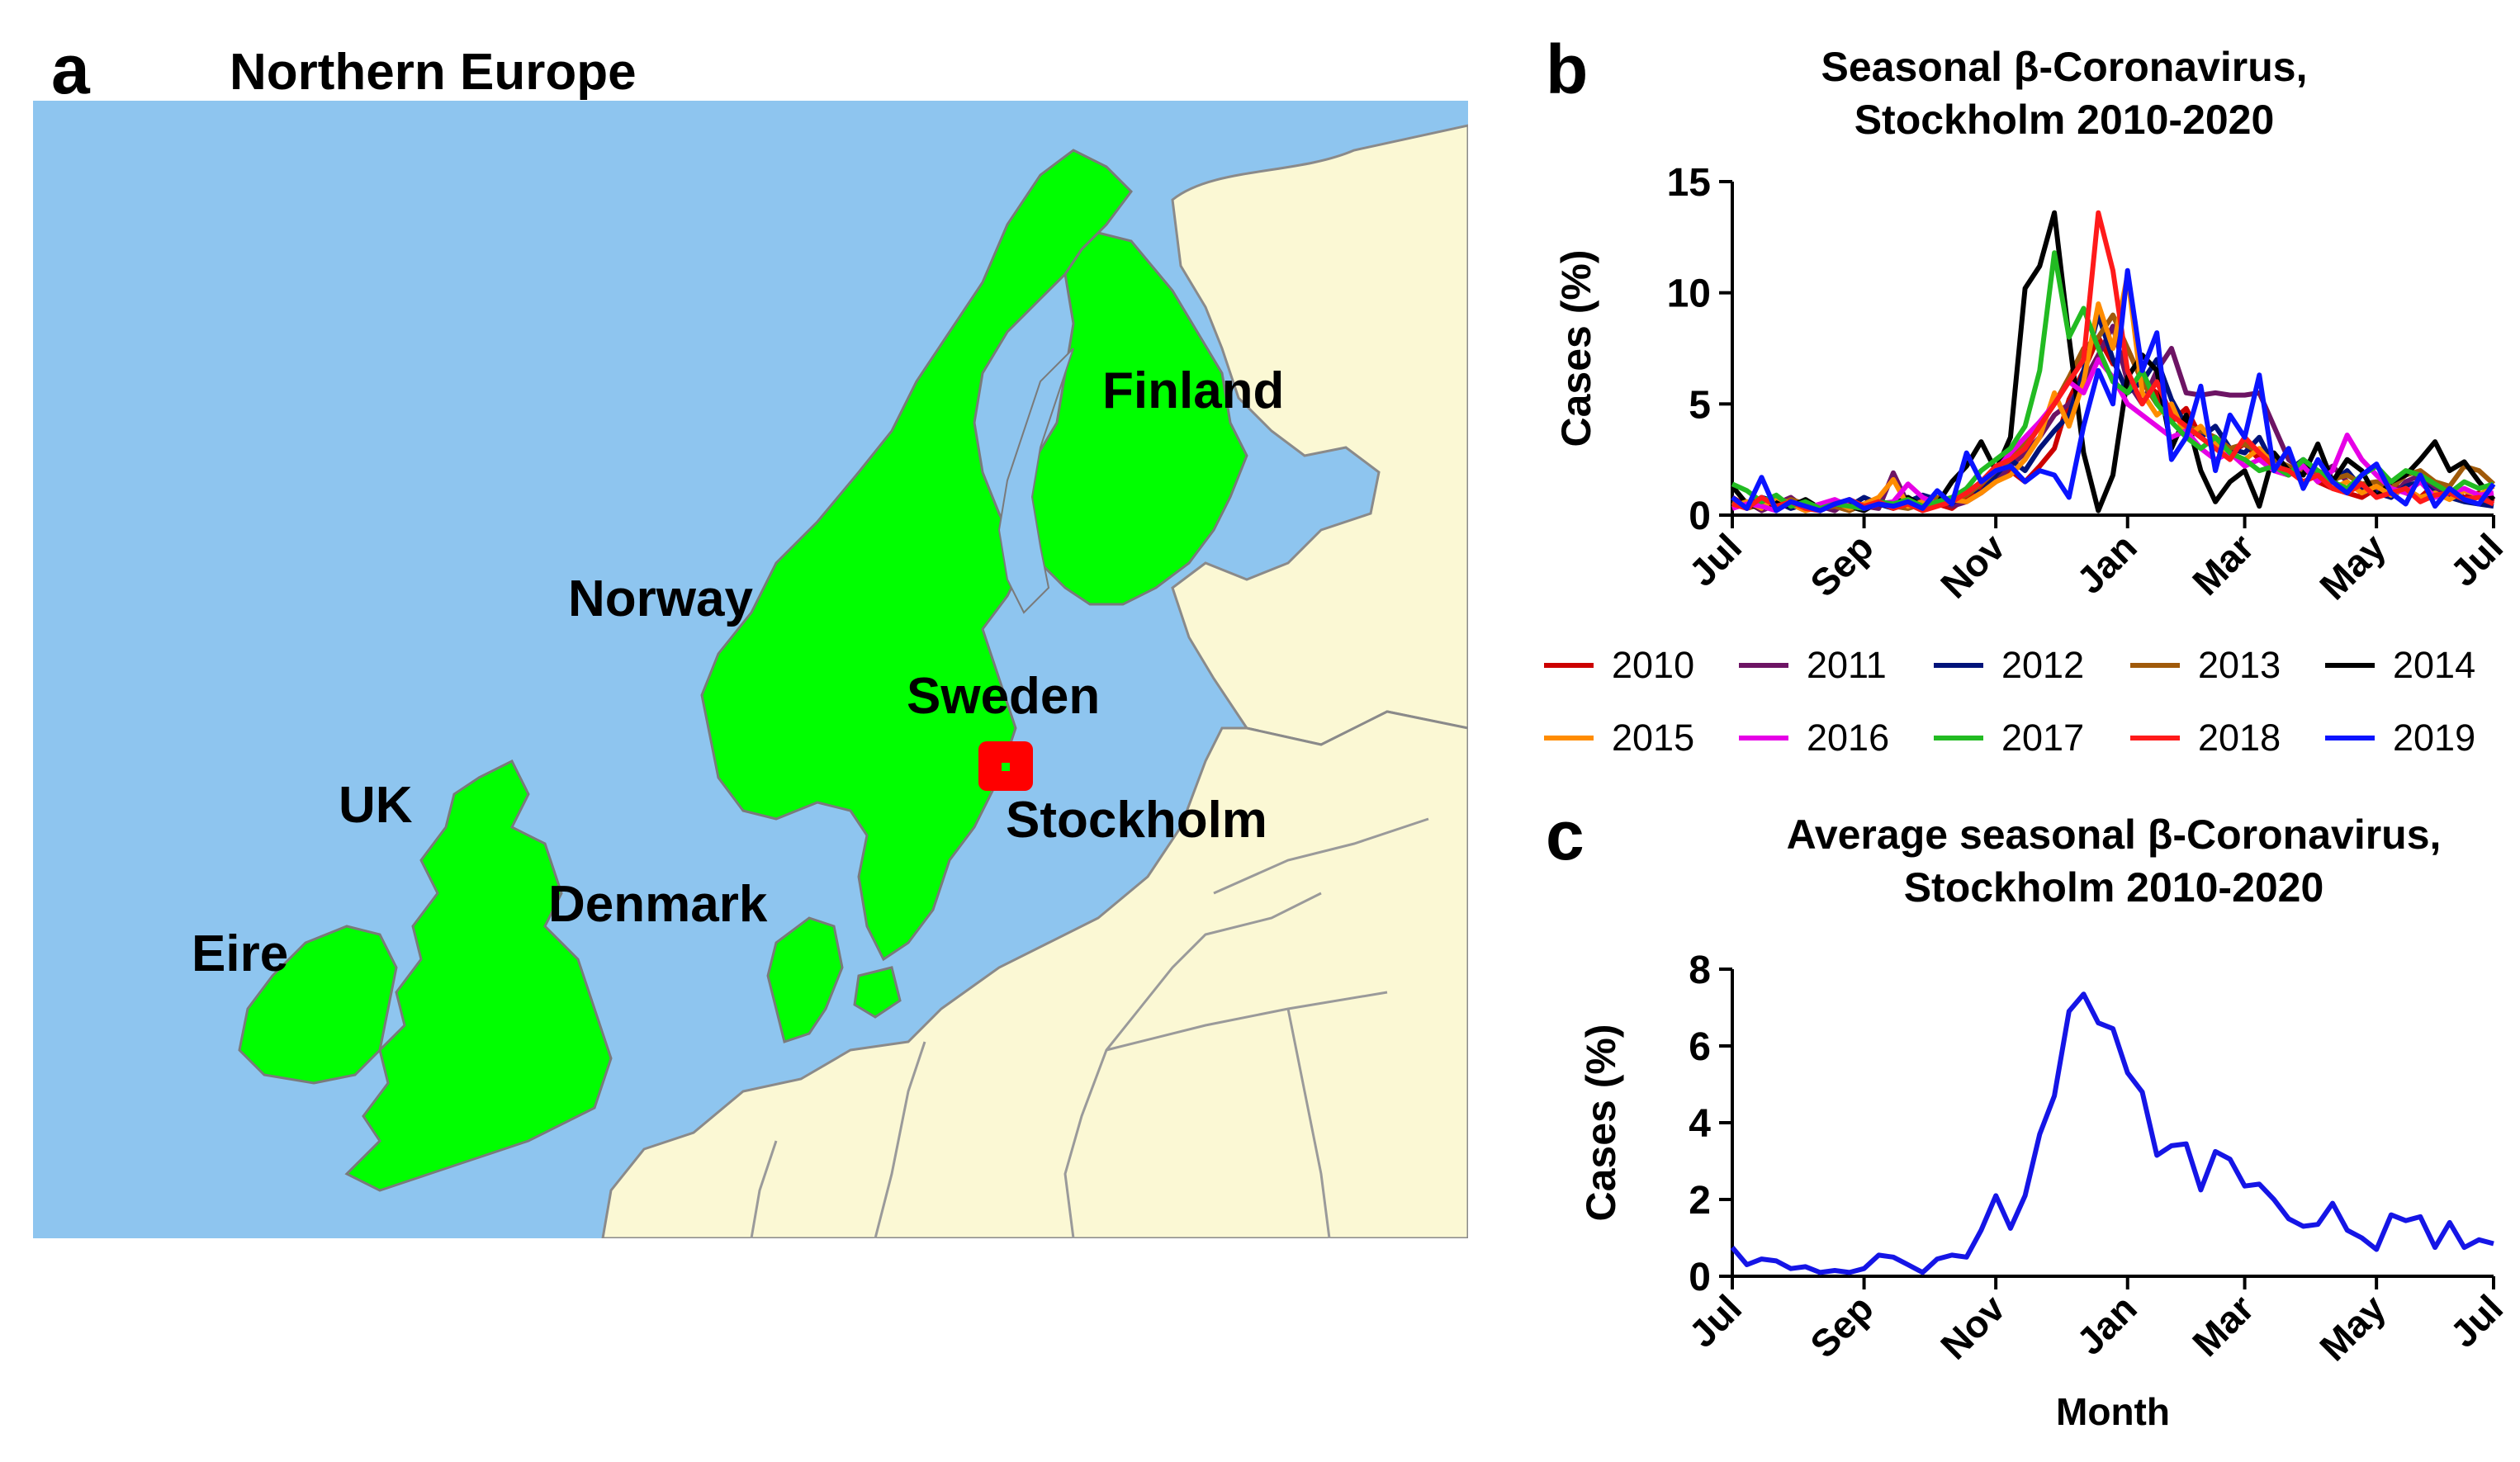 This screenshot has height=1462, width=2520. What do you see at coordinates (376, 806) in the screenshot?
I see `label-uk: UK` at bounding box center [376, 806].